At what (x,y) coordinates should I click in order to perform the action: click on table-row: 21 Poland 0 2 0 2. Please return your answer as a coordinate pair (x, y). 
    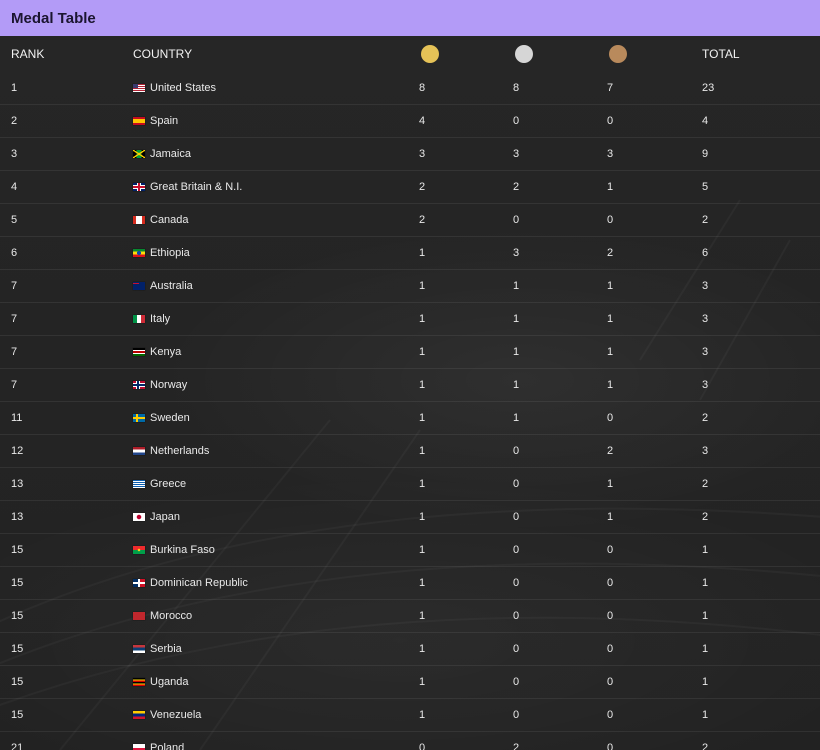
    Looking at the image, I should click on (410, 741).